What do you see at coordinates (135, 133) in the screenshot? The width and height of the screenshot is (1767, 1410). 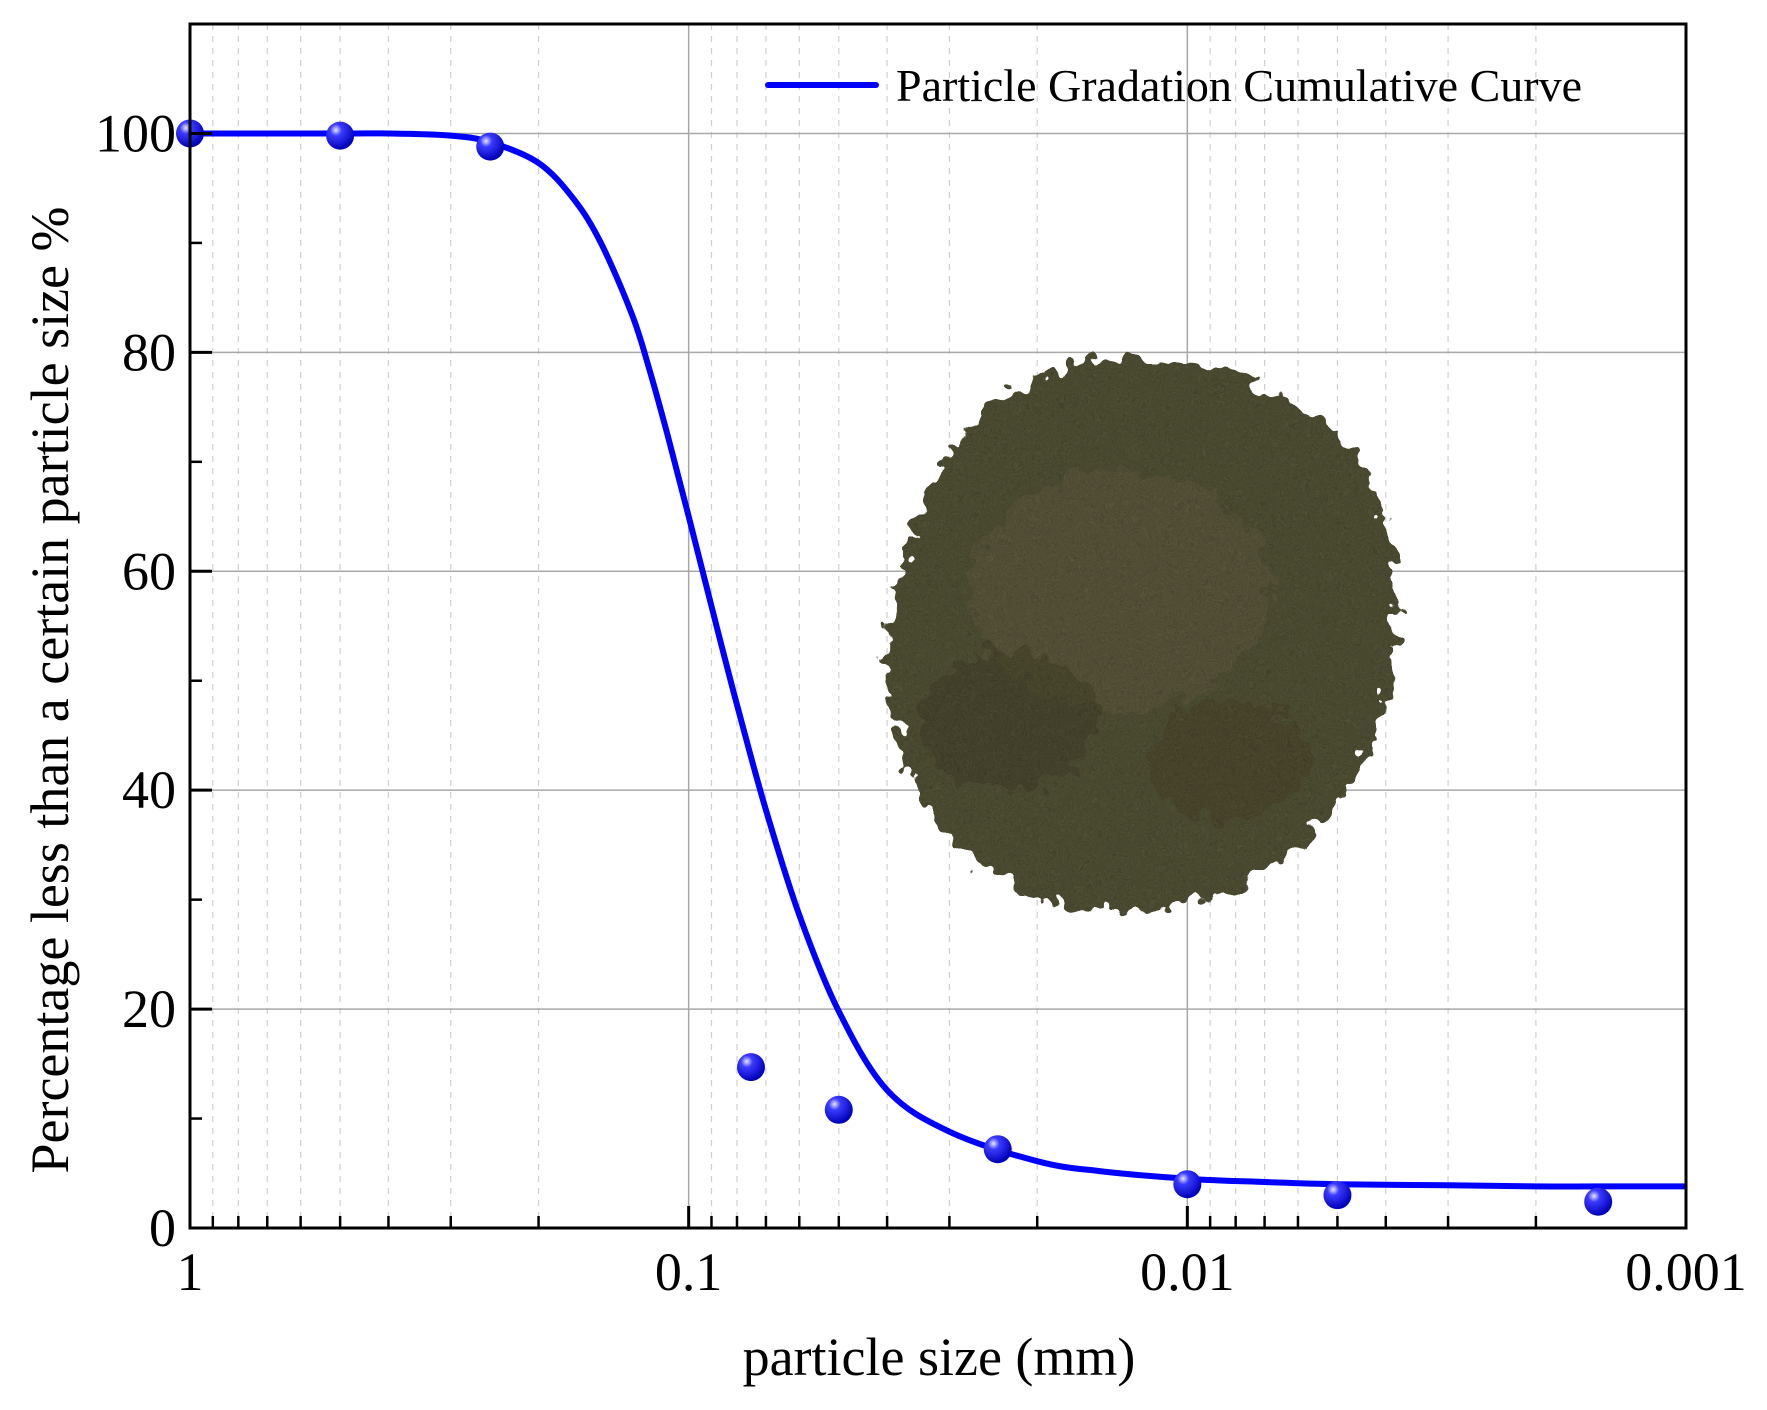 I see `y-tick-label: 100` at bounding box center [135, 133].